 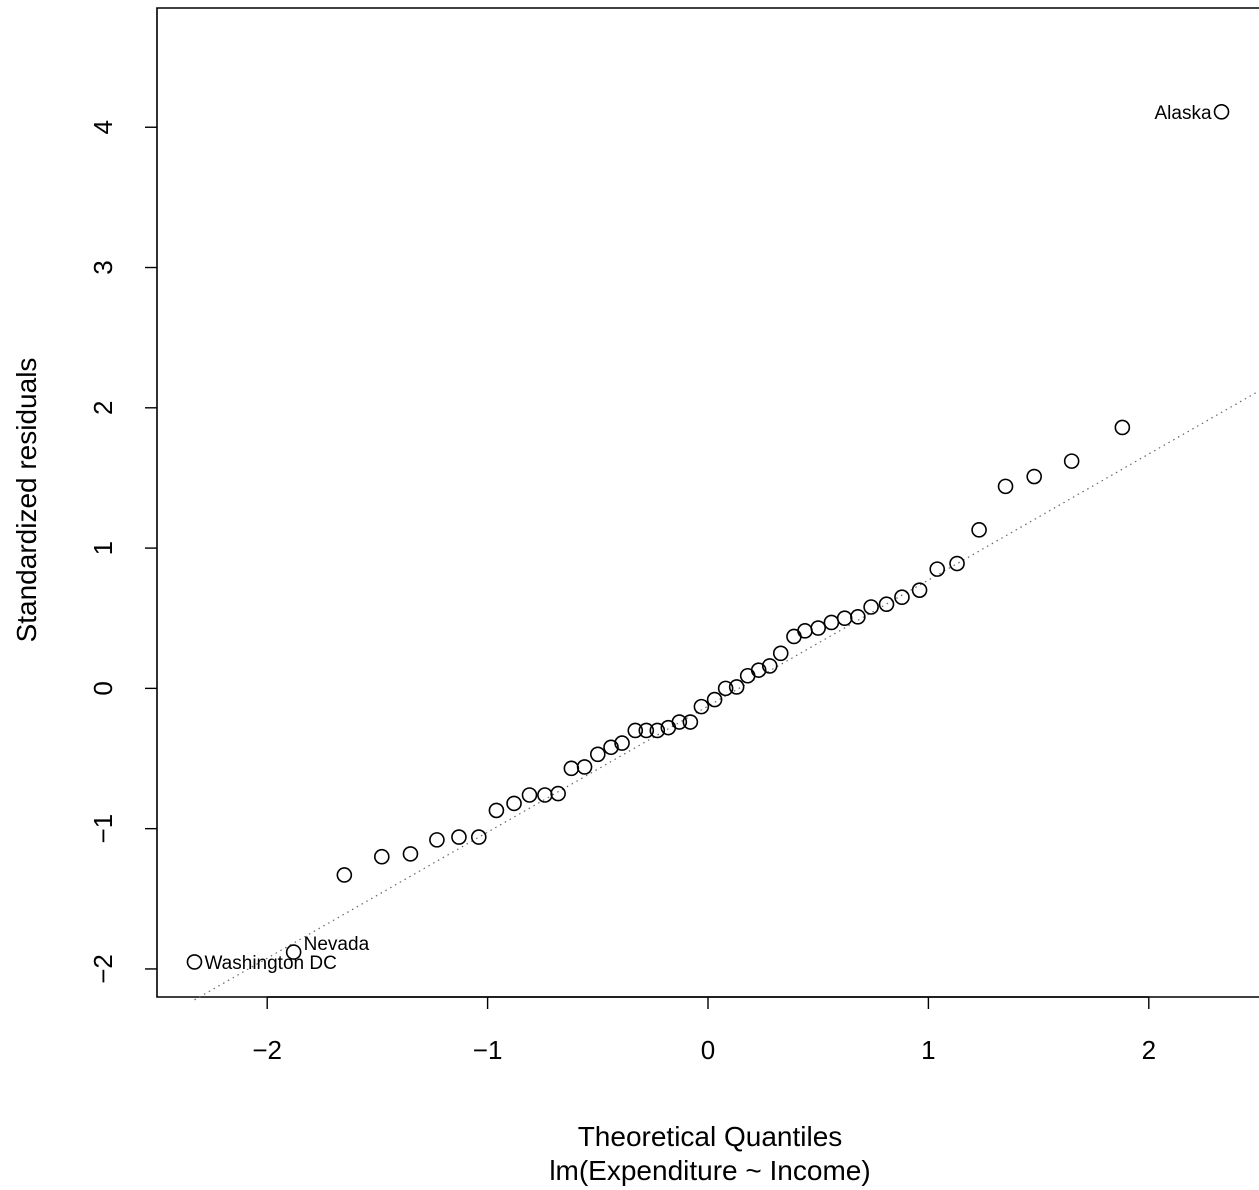 What do you see at coordinates (270, 963) in the screenshot?
I see `point-annotation: Washington DC` at bounding box center [270, 963].